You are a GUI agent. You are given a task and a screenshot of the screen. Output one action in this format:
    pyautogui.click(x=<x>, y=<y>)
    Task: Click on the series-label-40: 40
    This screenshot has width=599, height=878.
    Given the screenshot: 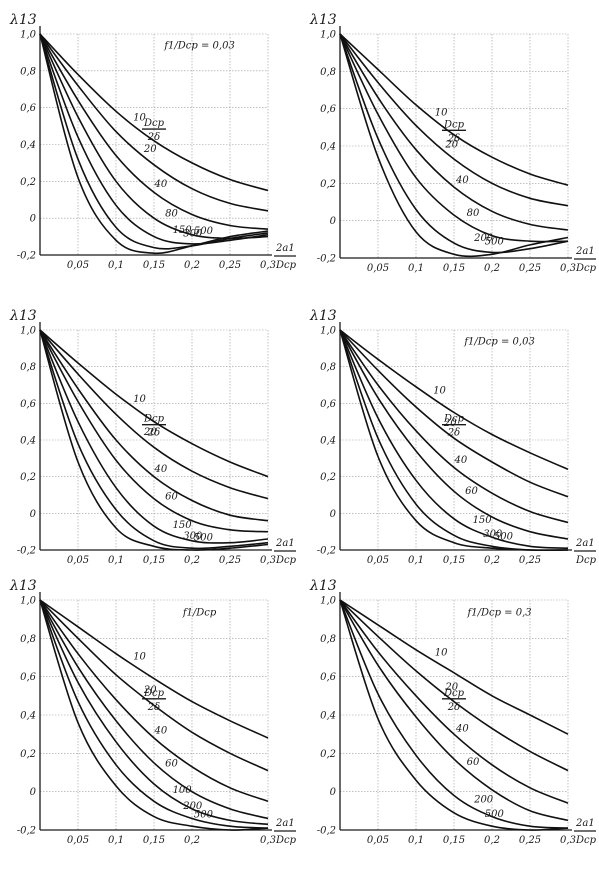 What is the action you would take?
    pyautogui.click(x=160, y=184)
    